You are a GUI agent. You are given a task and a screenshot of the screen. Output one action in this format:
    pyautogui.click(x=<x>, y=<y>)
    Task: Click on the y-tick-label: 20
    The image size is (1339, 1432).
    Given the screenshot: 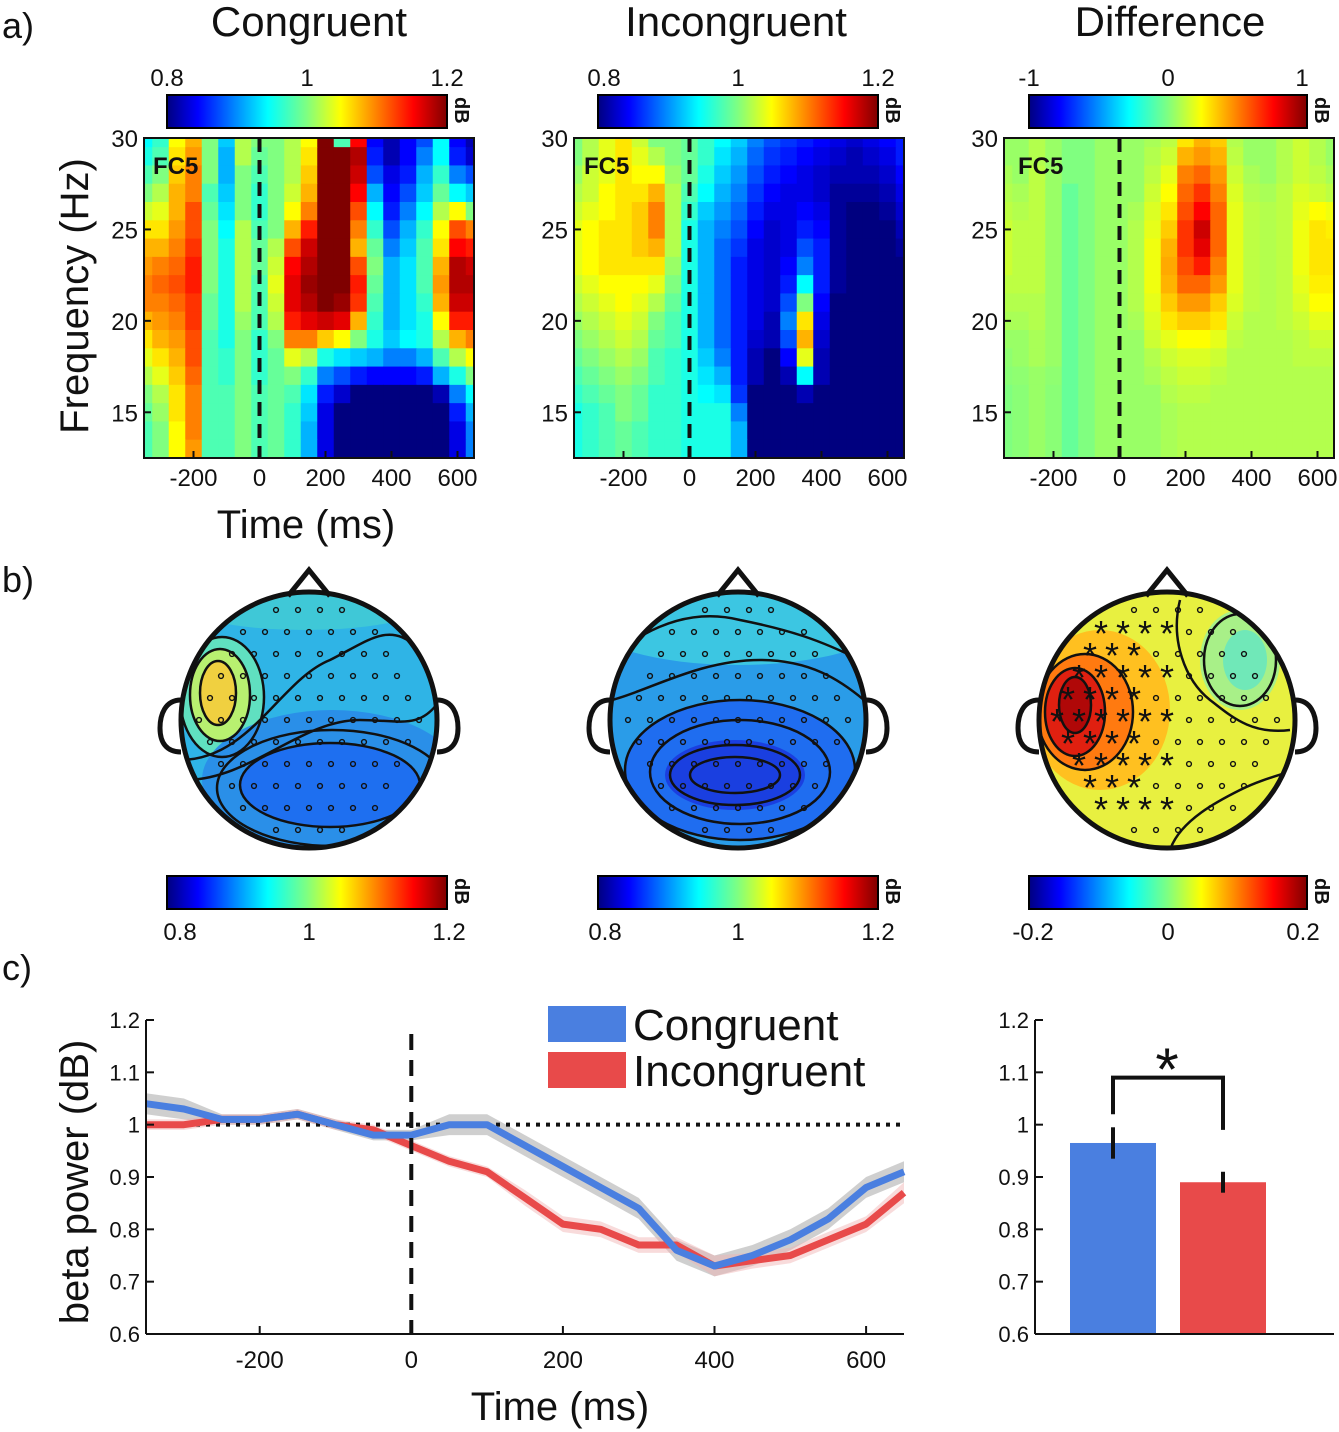 What is the action you would take?
    pyautogui.click(x=124, y=322)
    